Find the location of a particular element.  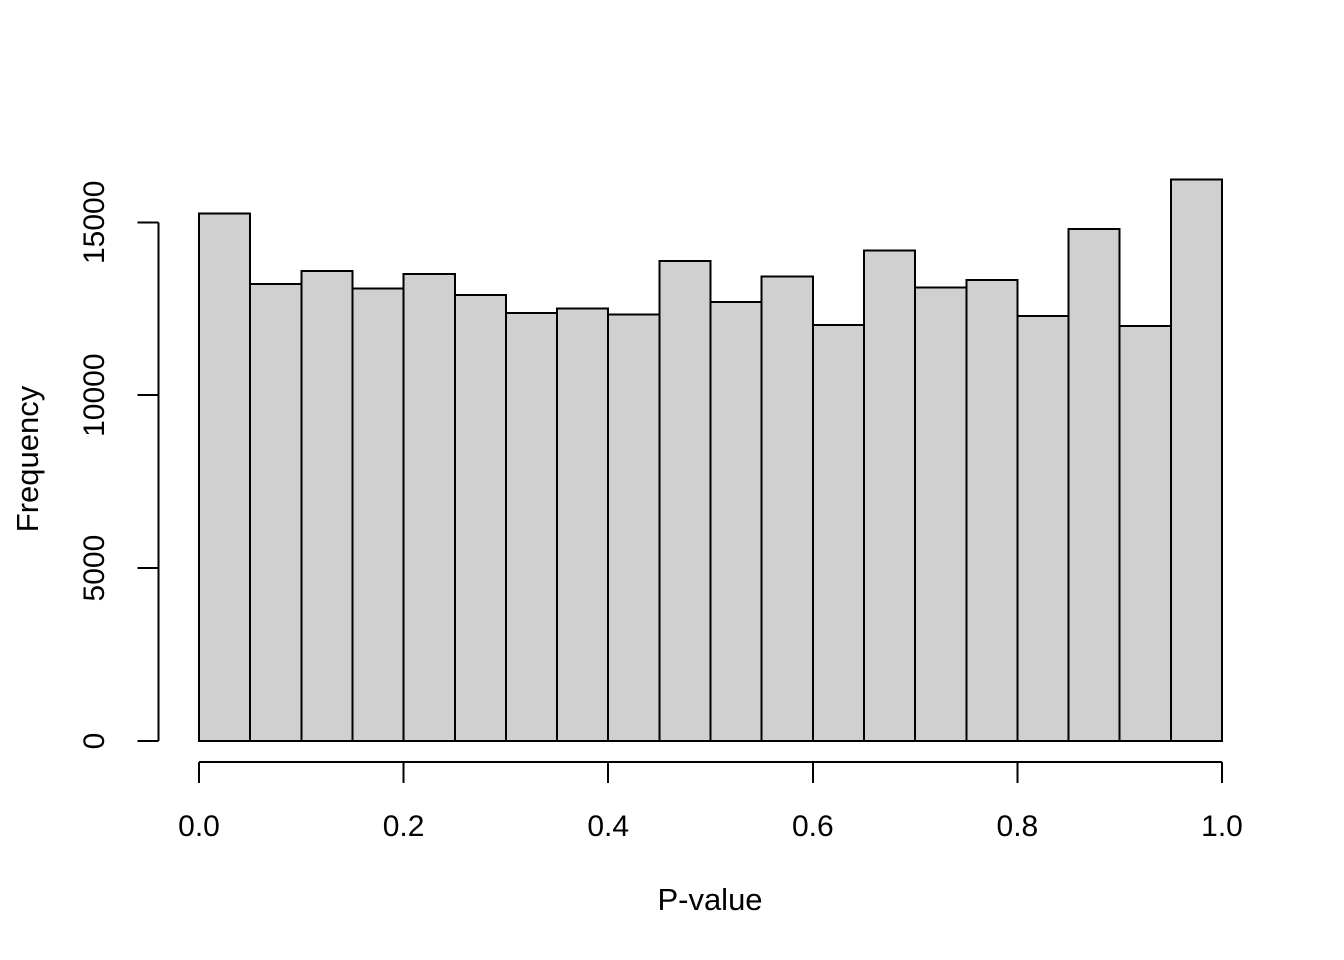

y-axis-title: Frequency is located at coordinates (27, 458).